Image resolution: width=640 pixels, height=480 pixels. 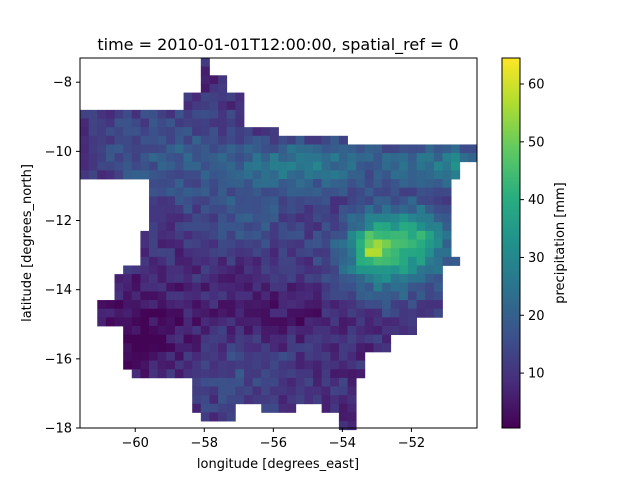 What do you see at coordinates (58, 152) in the screenshot?
I see `y-tick-label: −10` at bounding box center [58, 152].